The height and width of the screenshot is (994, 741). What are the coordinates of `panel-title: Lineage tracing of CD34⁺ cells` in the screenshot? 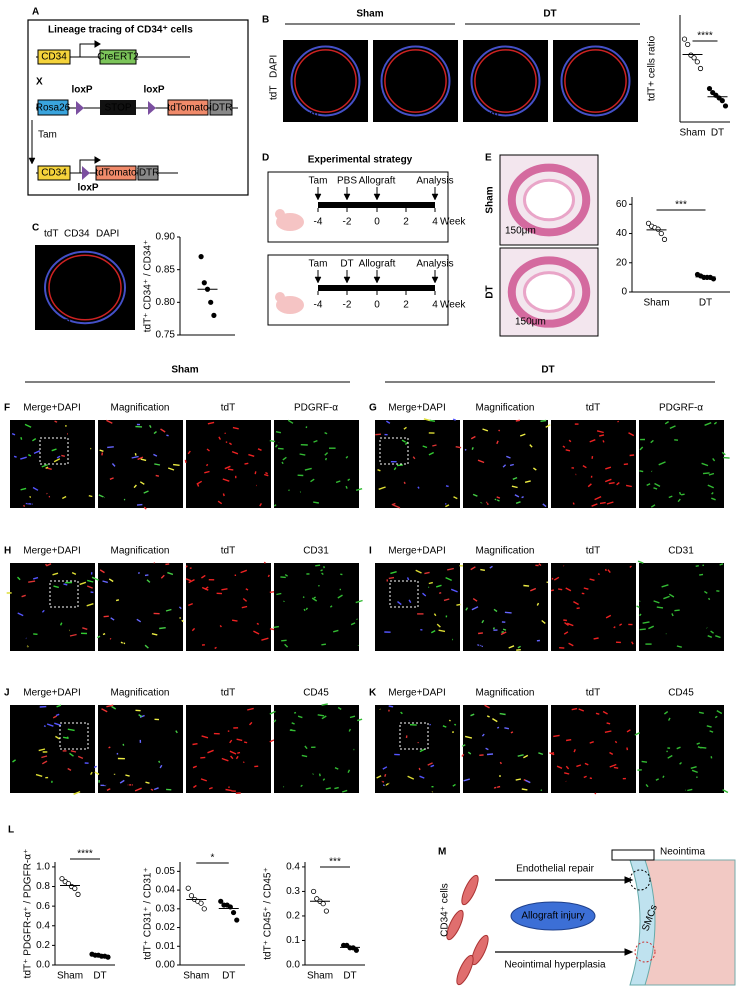 It's located at (120, 30).